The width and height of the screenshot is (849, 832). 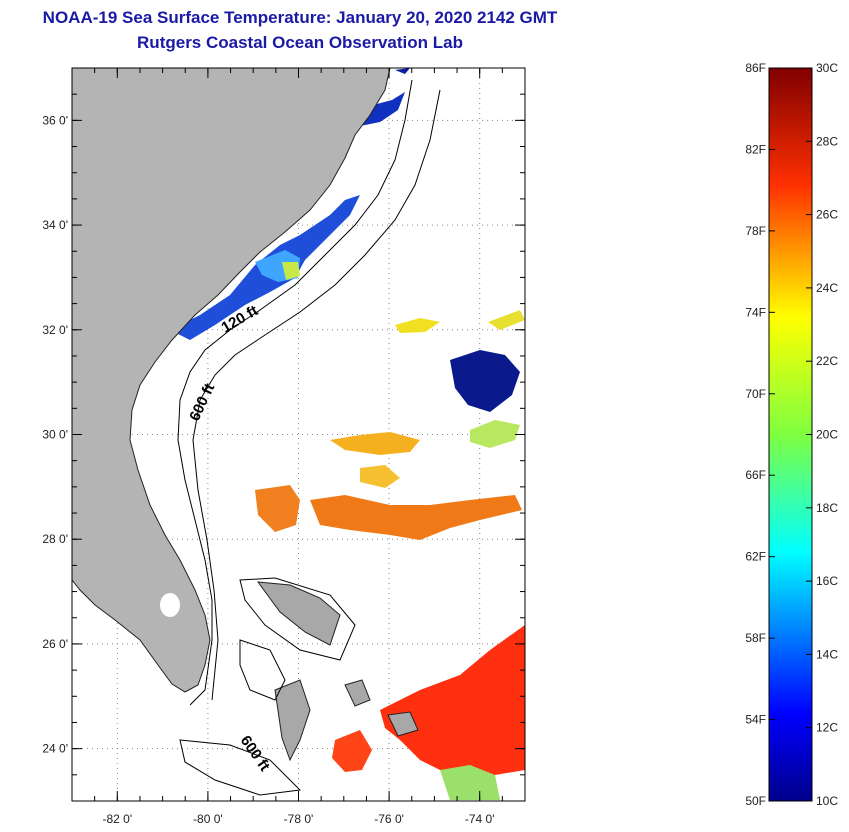 I want to click on island-andros, so click(x=292, y=720).